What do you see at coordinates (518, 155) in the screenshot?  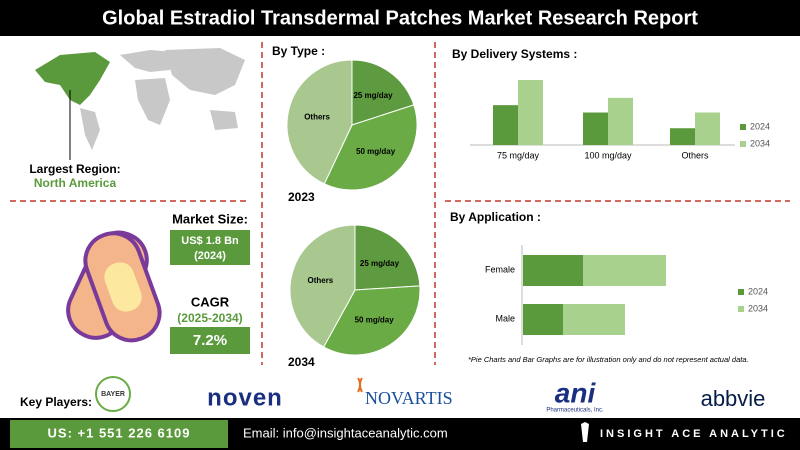 I see `category-label: 75 mg/day` at bounding box center [518, 155].